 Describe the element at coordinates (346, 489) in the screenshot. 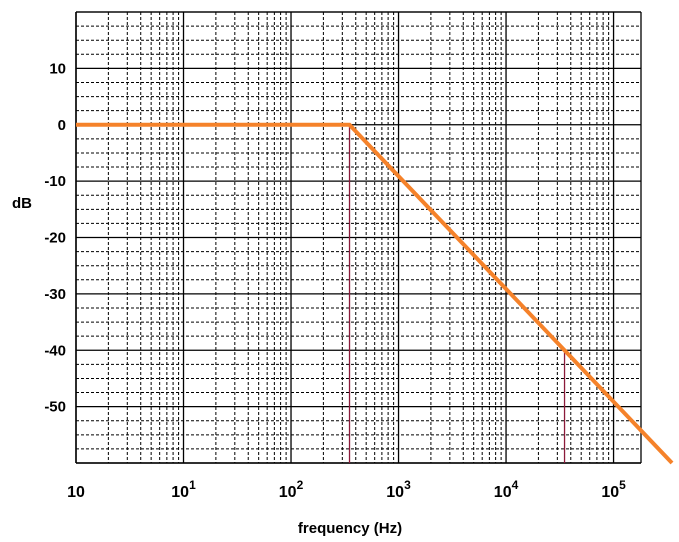

I see `x-tick-labels: 10 10¹ 10² 10³ 10⁴ 10⁵` at that location.